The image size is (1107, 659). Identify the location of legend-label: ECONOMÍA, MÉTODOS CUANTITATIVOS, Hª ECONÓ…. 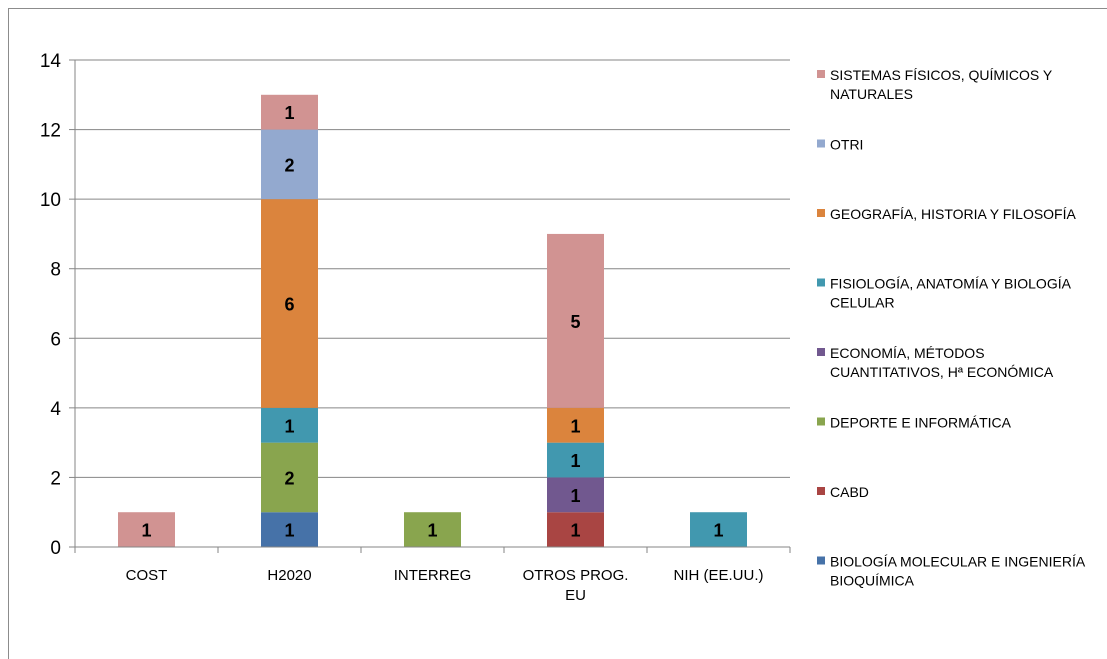
(942, 362).